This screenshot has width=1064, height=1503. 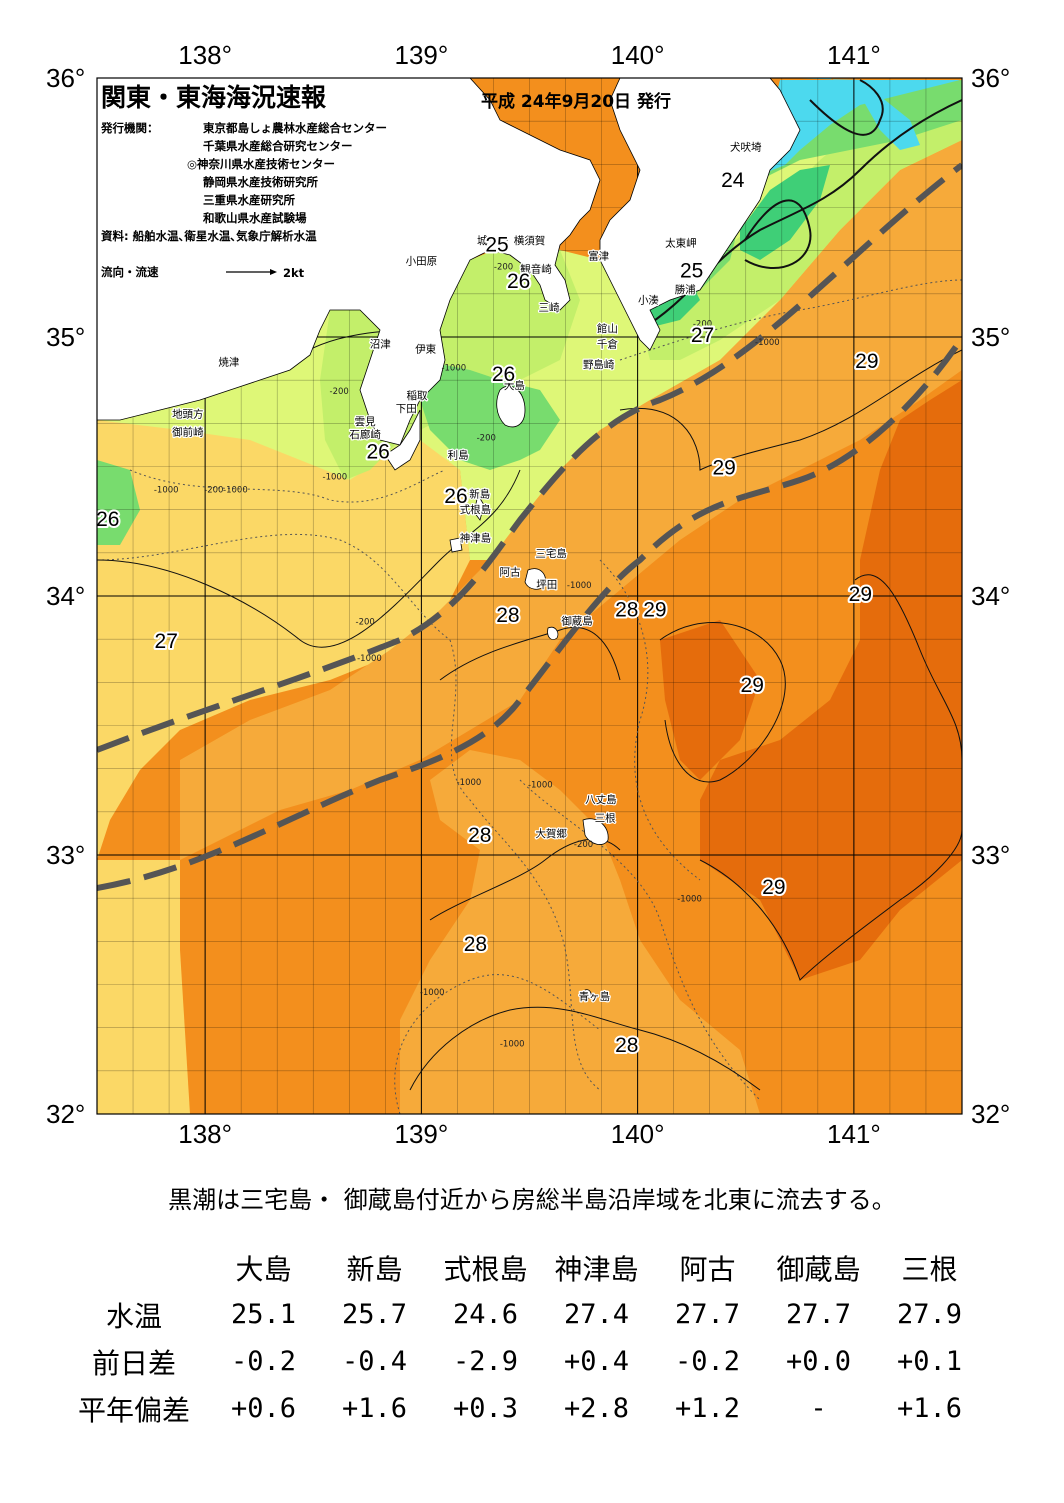 I want to click on row-label-anomaly: 平年偏差, so click(x=133, y=1410).